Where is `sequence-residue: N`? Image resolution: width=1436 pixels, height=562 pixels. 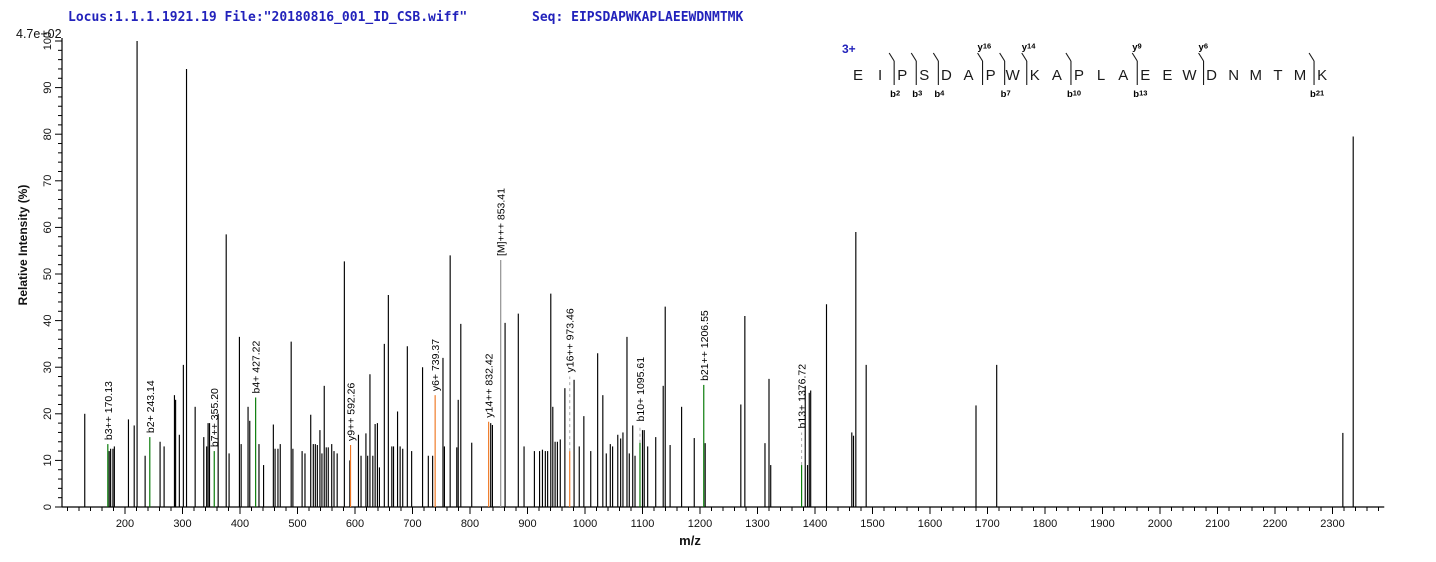 sequence-residue: N is located at coordinates (1233, 75).